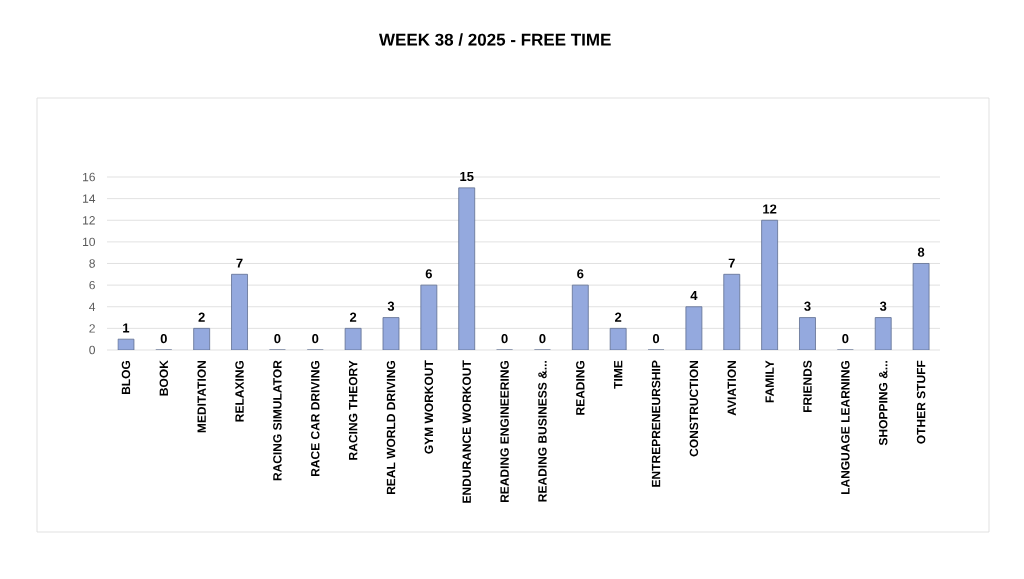  Describe the element at coordinates (770, 209) in the screenshot. I see `data-label: 12` at that location.